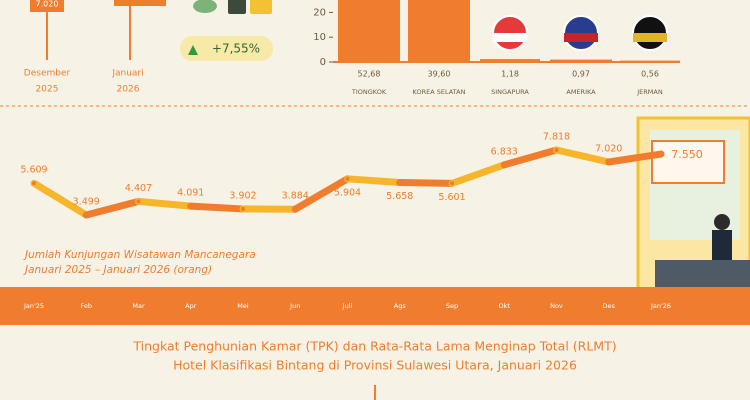  What do you see at coordinates (510, 74) in the screenshot?
I see `value-label: 1,18` at bounding box center [510, 74].